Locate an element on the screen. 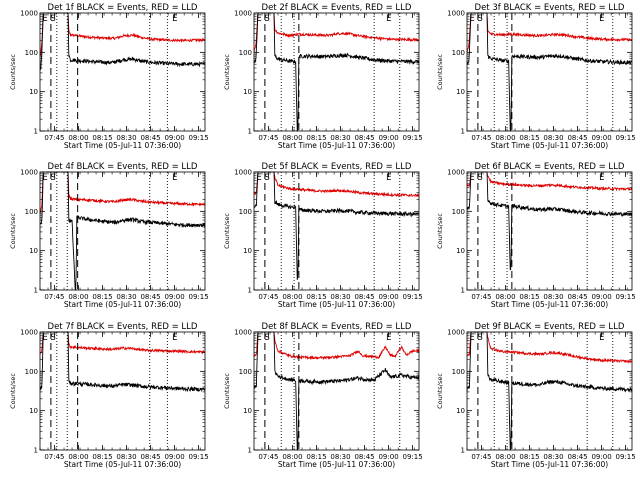 The height and width of the screenshot is (480, 640). panel-title: Det 6f BLACK = Events, RED = LLD is located at coordinates (550, 167).